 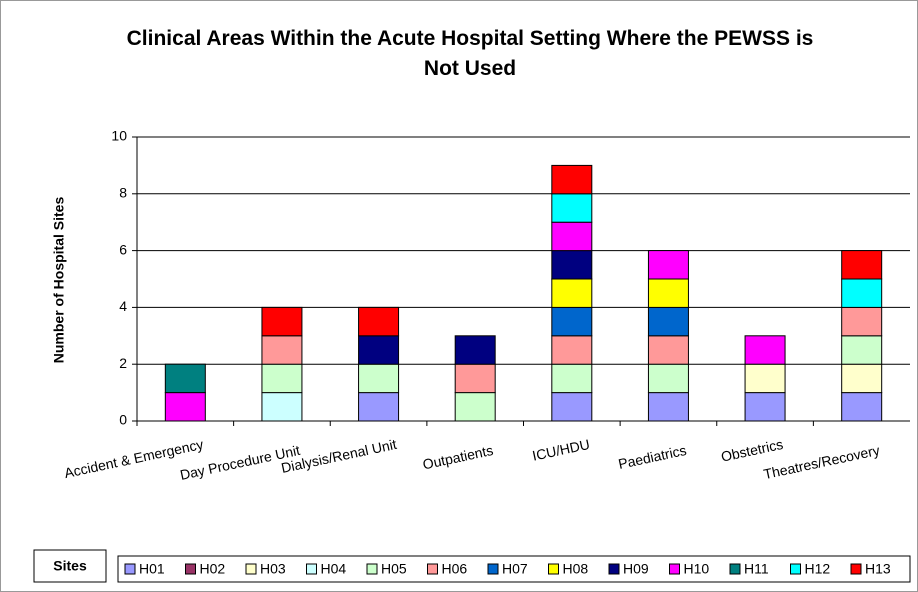 I want to click on legend-label: H04, so click(x=334, y=569).